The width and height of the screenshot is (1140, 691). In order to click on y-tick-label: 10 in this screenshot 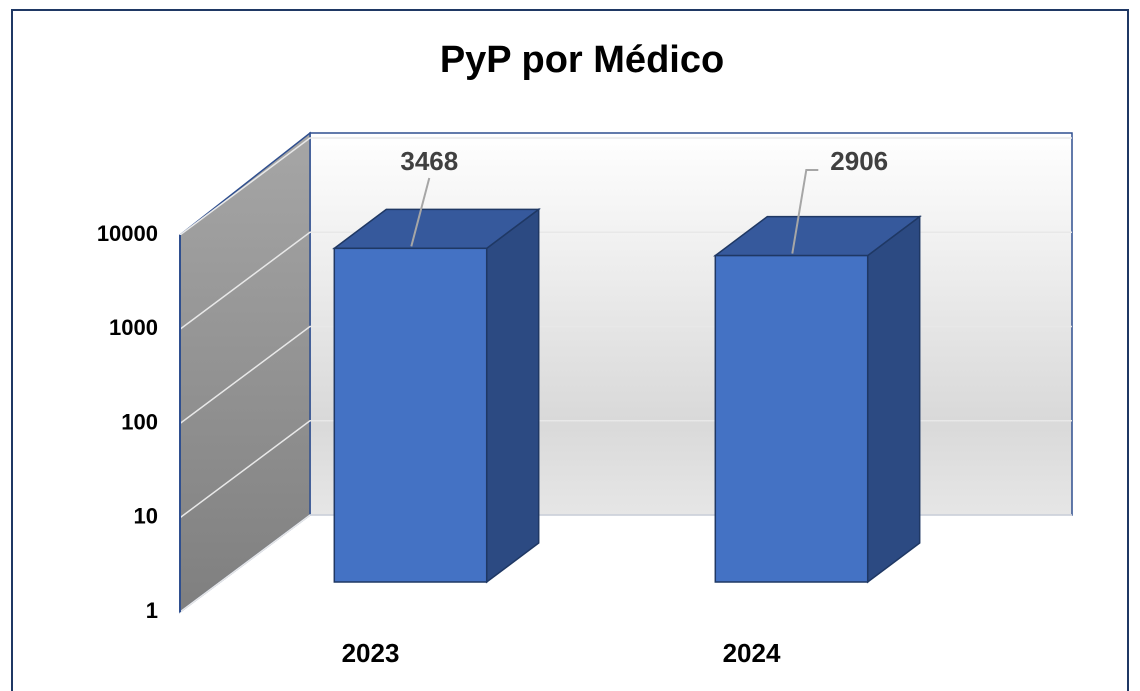, I will do `click(146, 516)`.